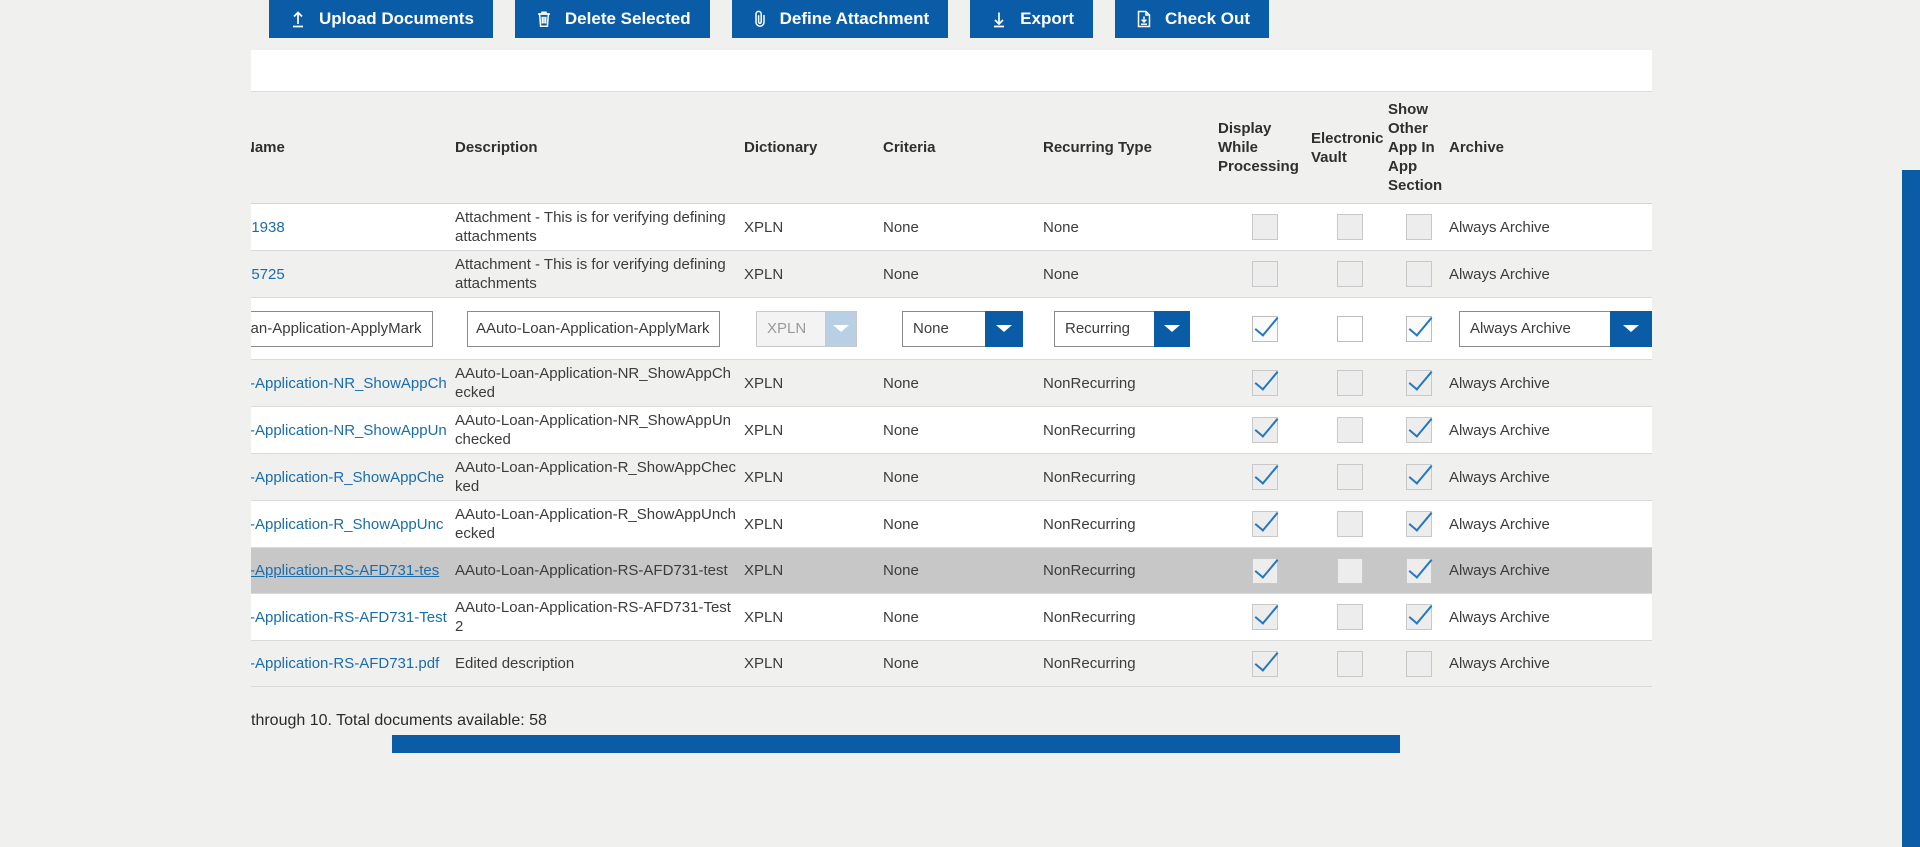 This screenshot has width=1920, height=847. I want to click on document-recurring-type: None, so click(1061, 274).